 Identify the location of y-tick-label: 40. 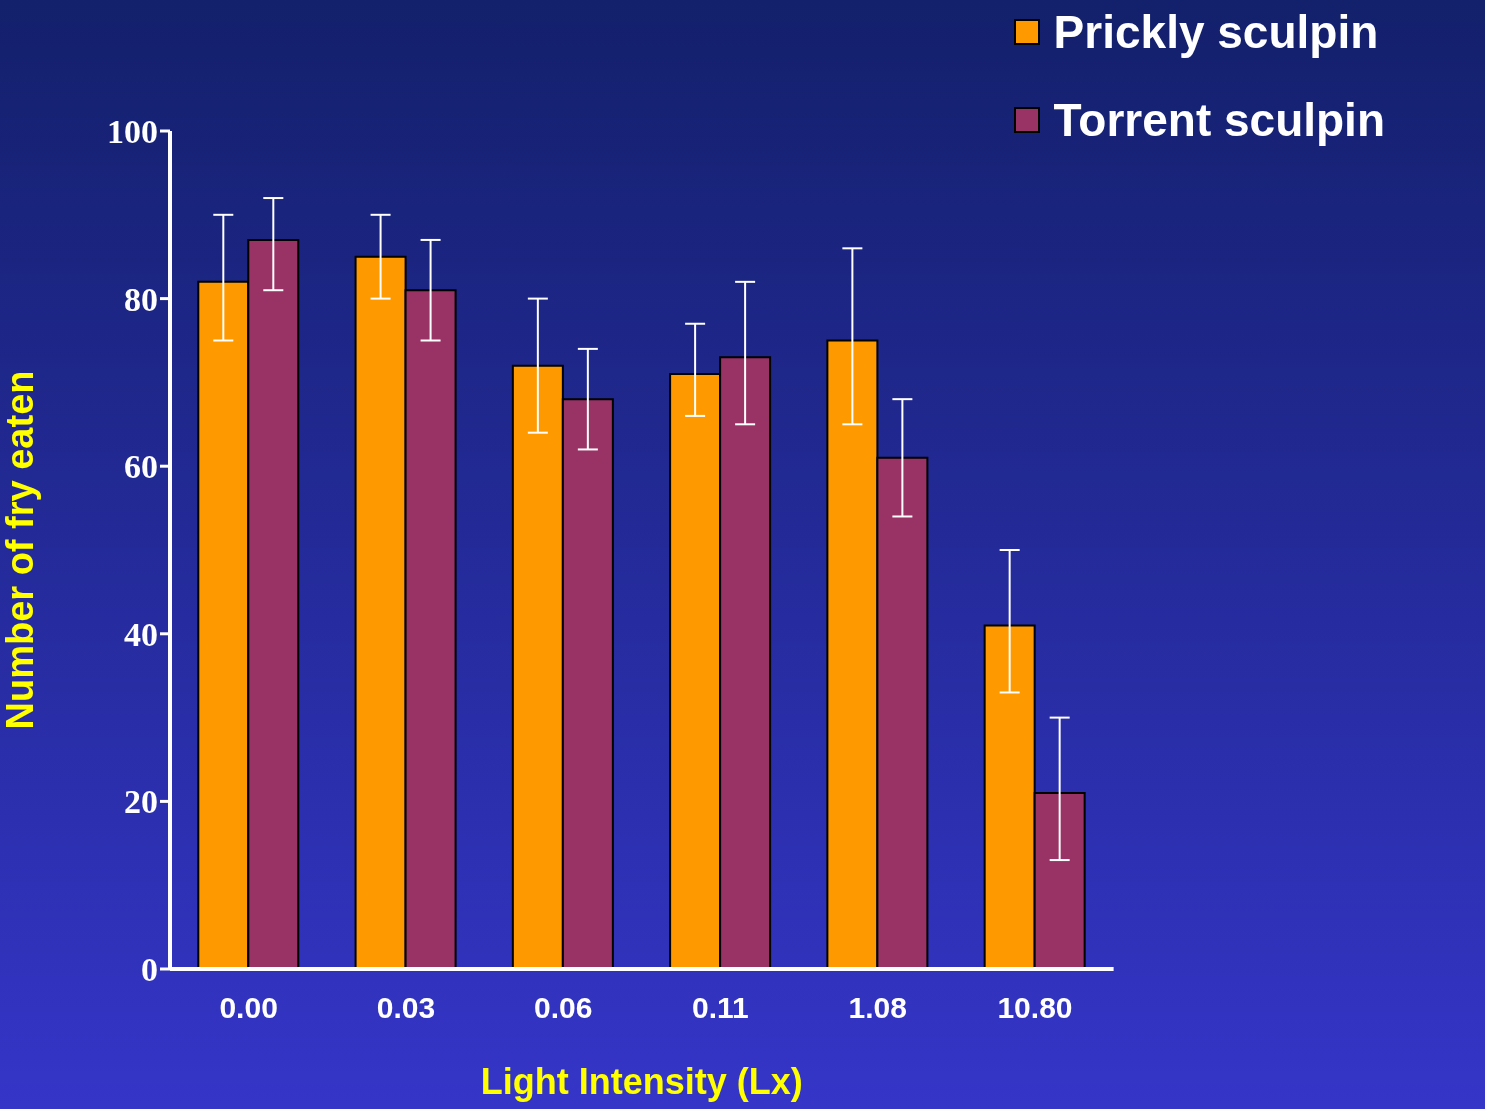
(141, 634).